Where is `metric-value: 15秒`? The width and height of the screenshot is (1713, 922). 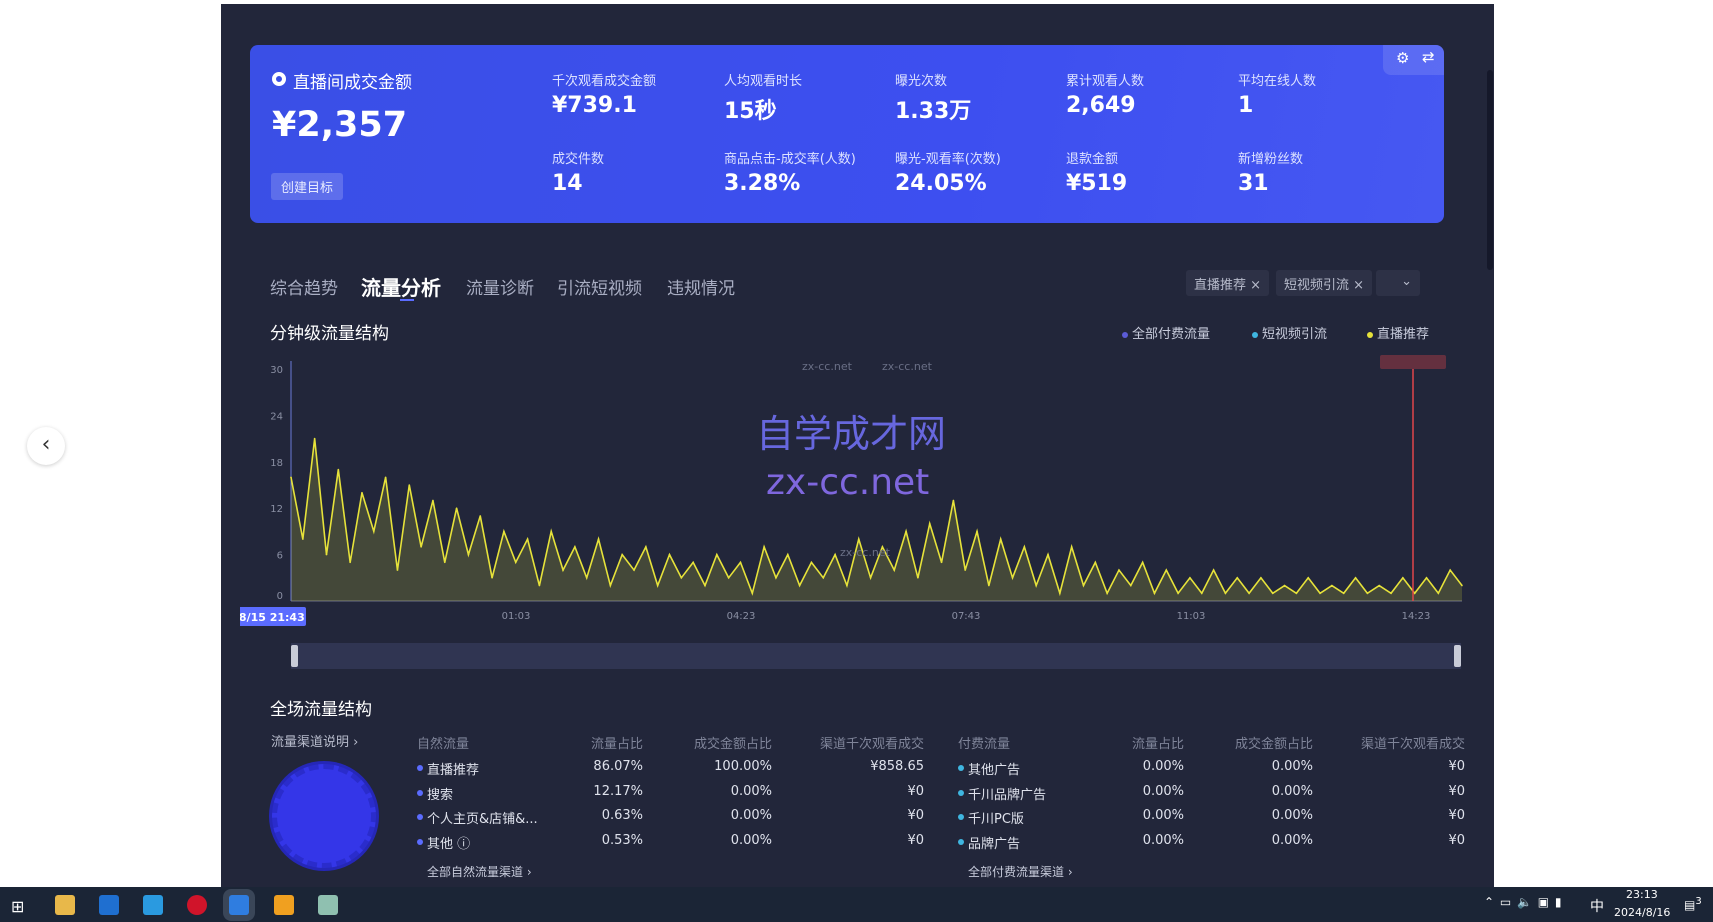
metric-value: 15秒 is located at coordinates (750, 111).